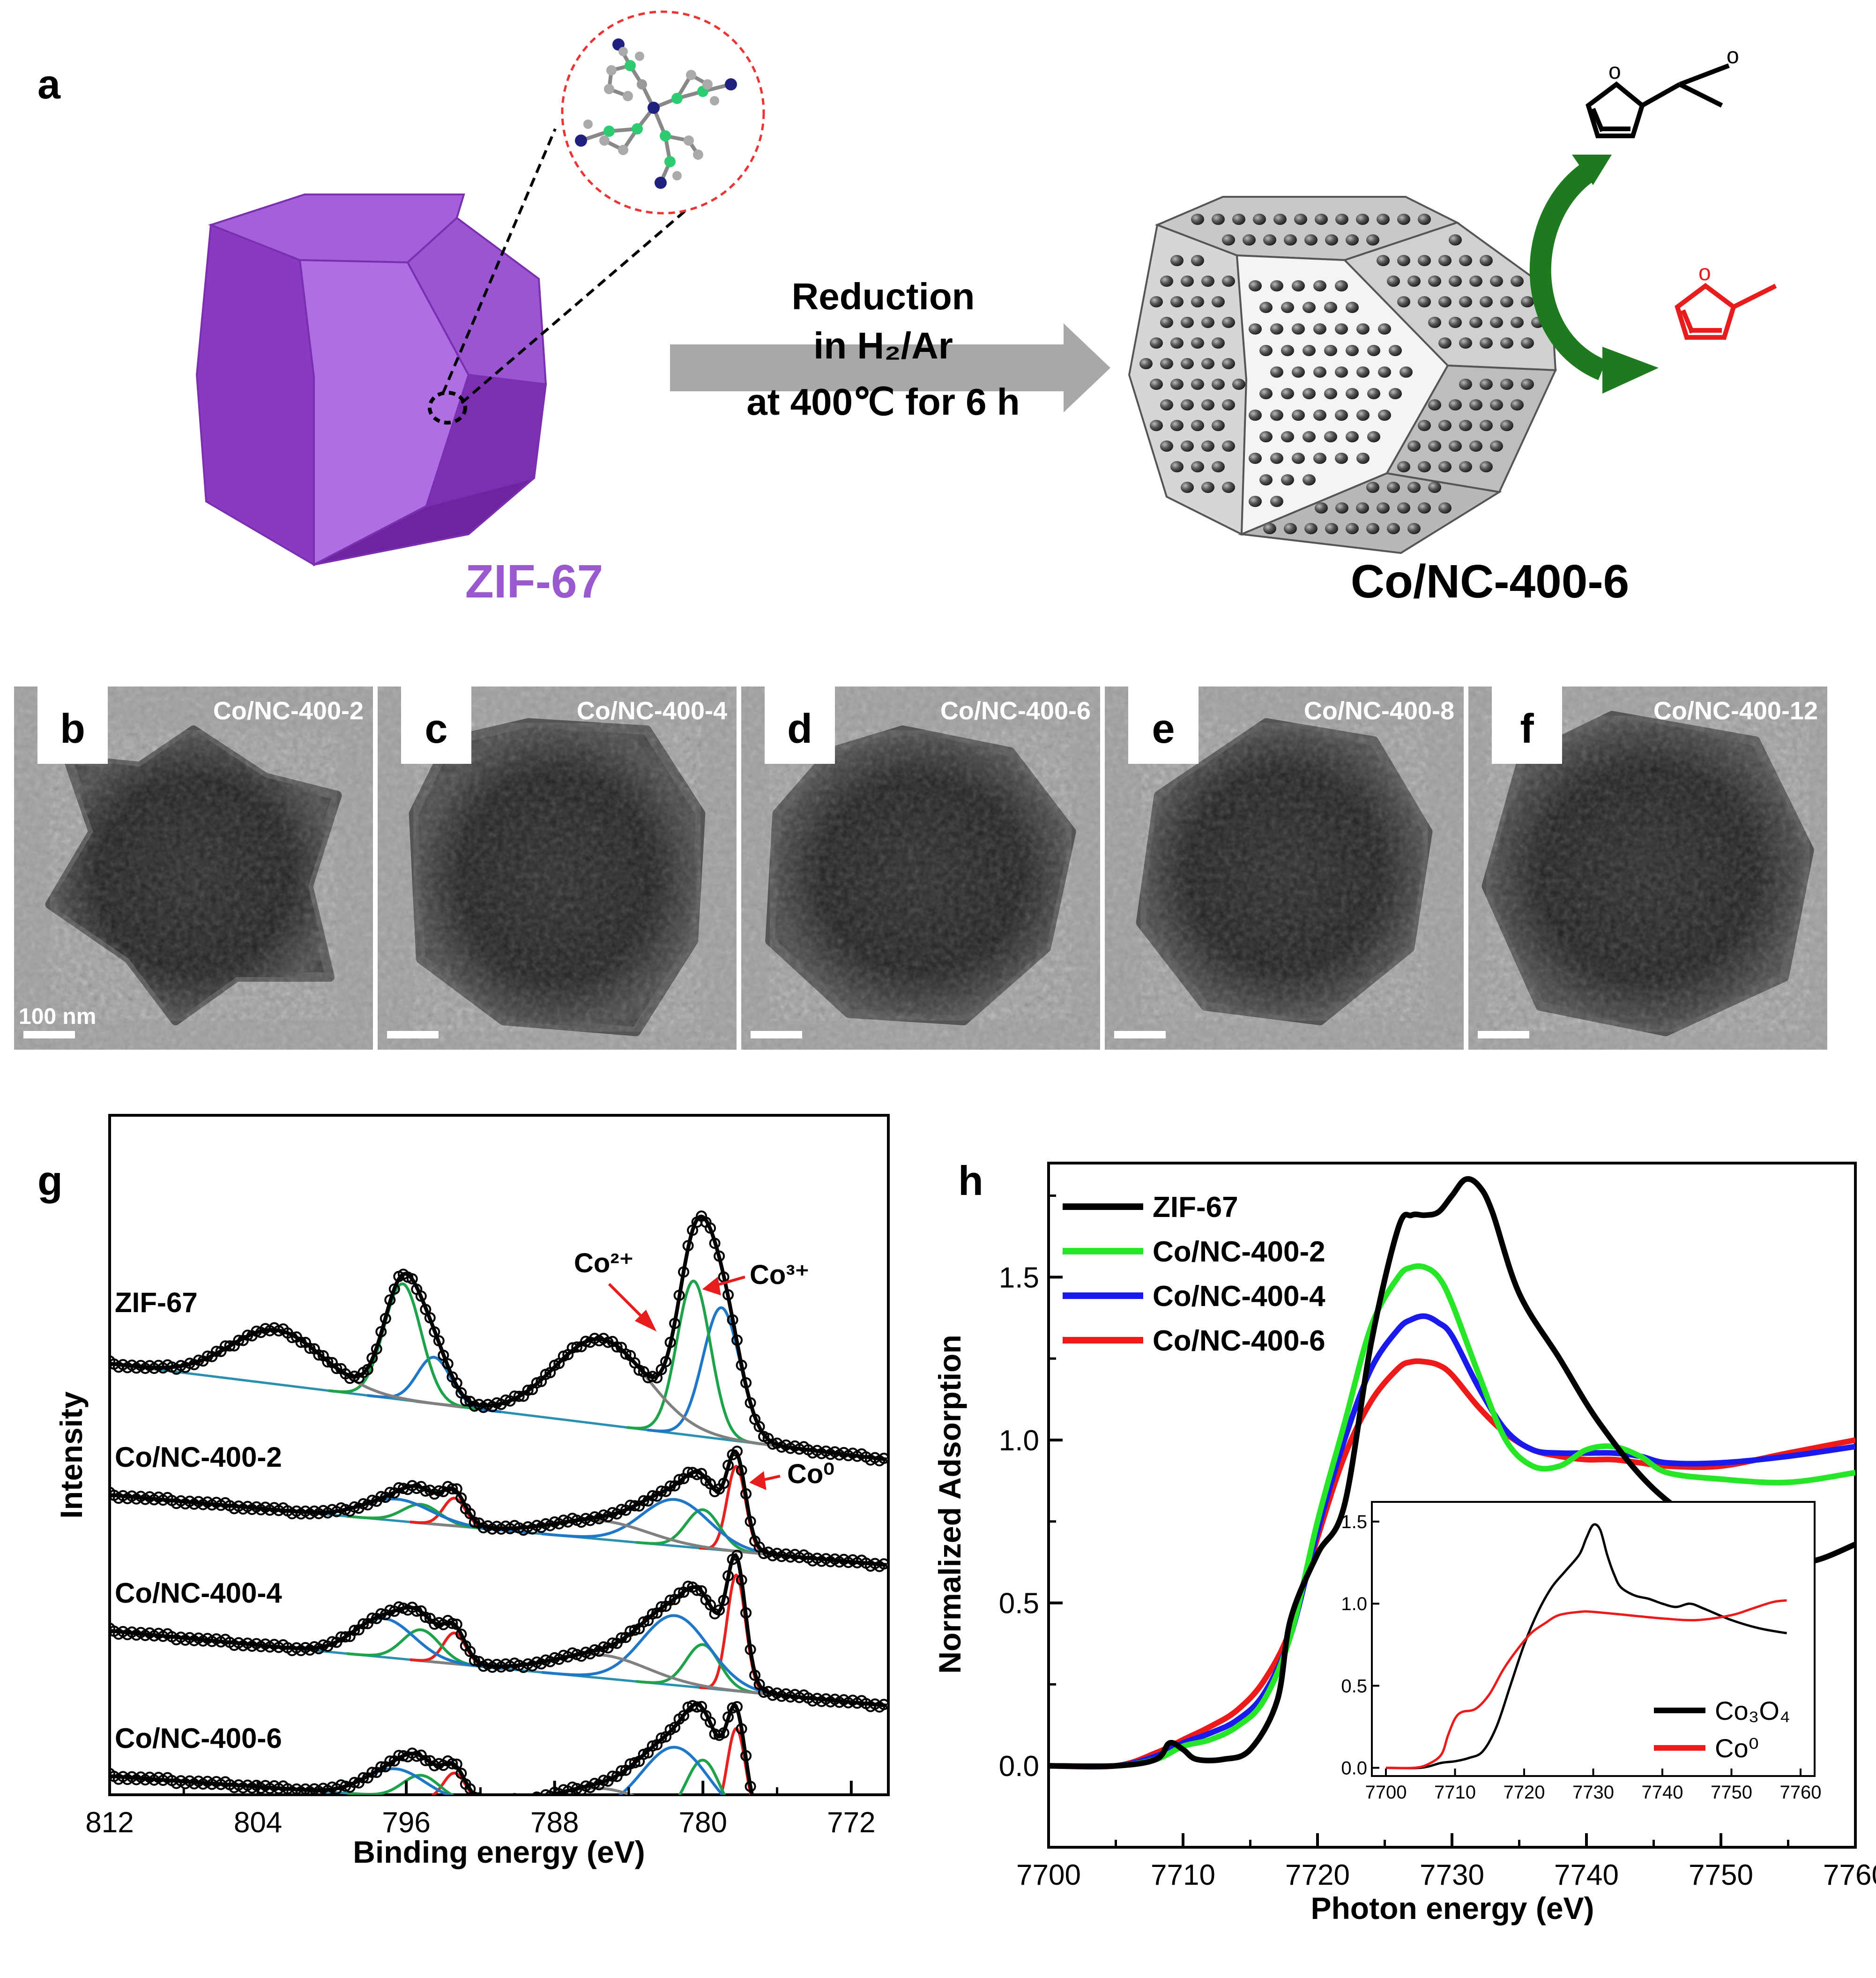  I want to click on inset-y-tick-label: 0.0, so click(1354, 1768).